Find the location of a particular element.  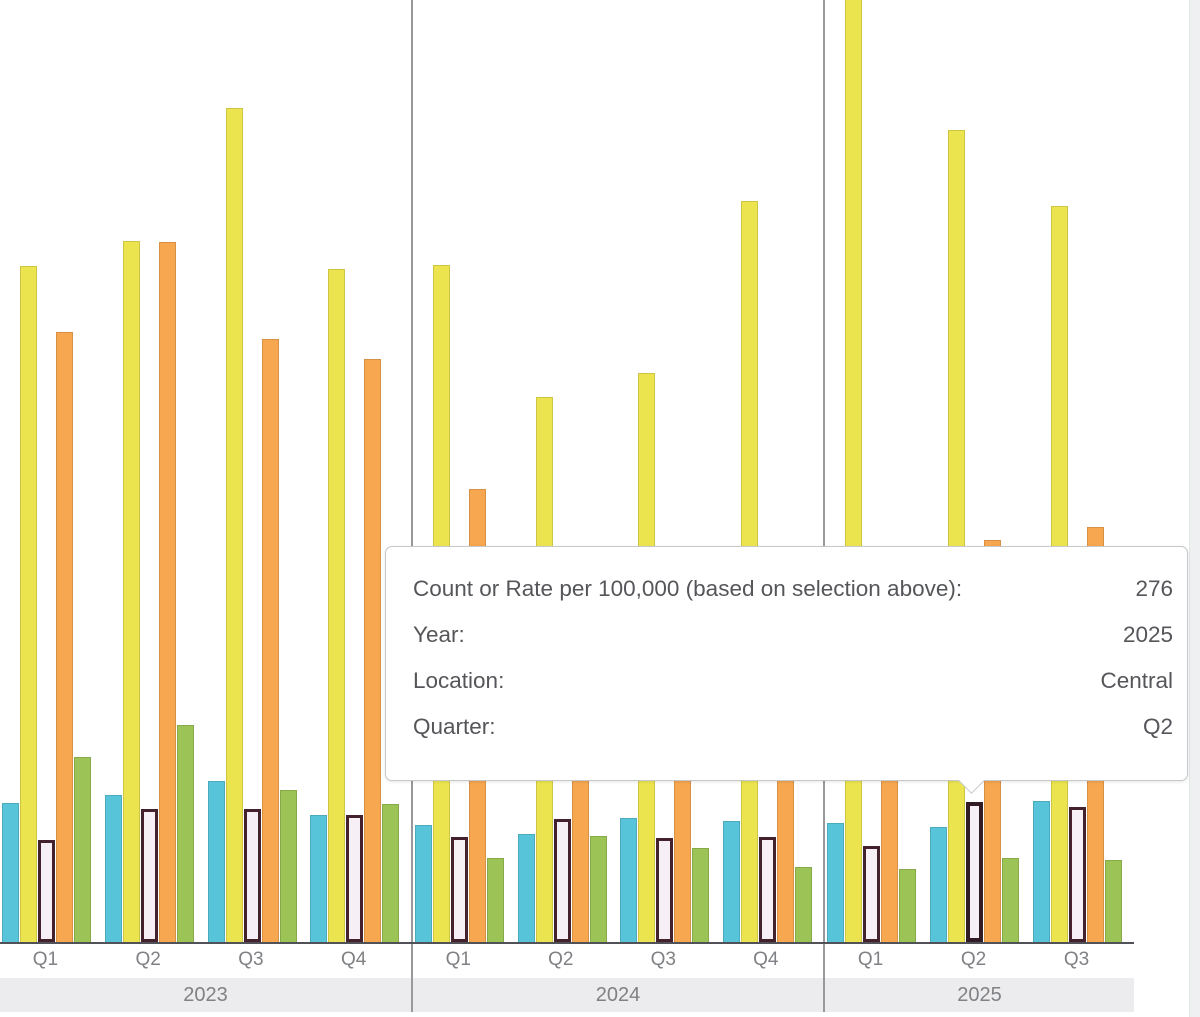

tooltip-value: Q2 is located at coordinates (1157, 726).